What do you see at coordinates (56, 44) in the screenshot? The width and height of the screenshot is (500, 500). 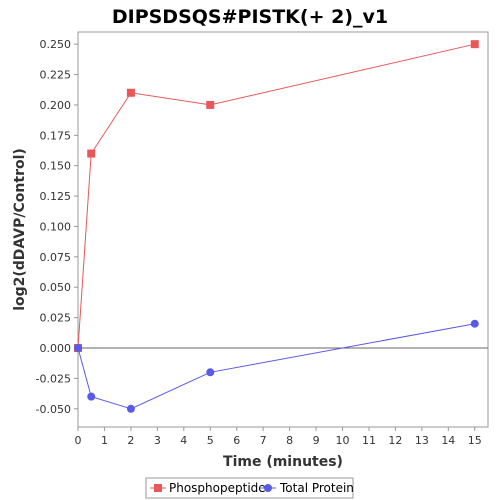 I see `y-tick-label: 0.250` at bounding box center [56, 44].